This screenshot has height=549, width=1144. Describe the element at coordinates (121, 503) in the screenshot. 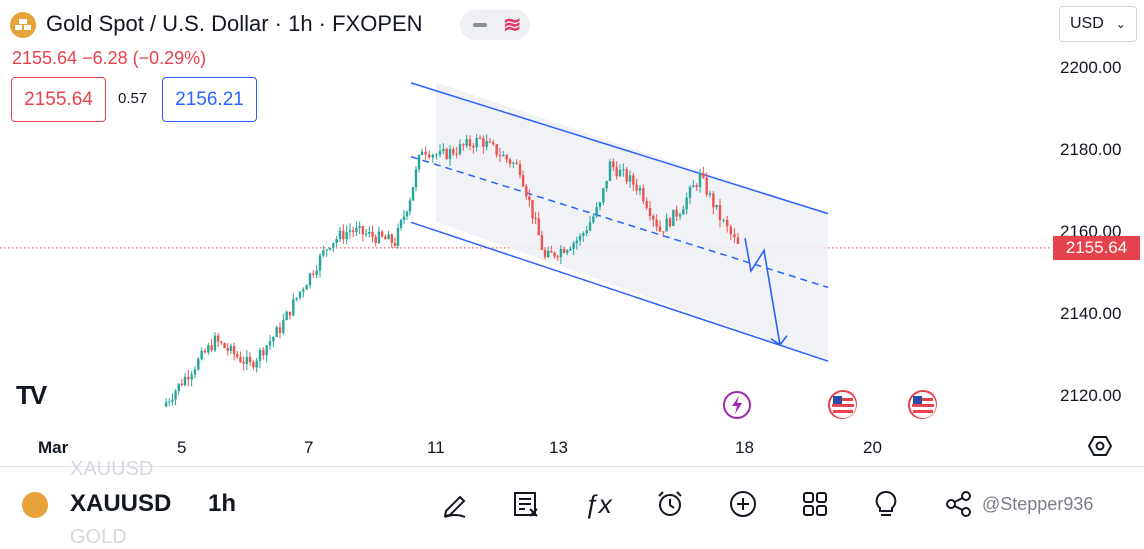

I see `symbol-button: XAUUSD` at that location.